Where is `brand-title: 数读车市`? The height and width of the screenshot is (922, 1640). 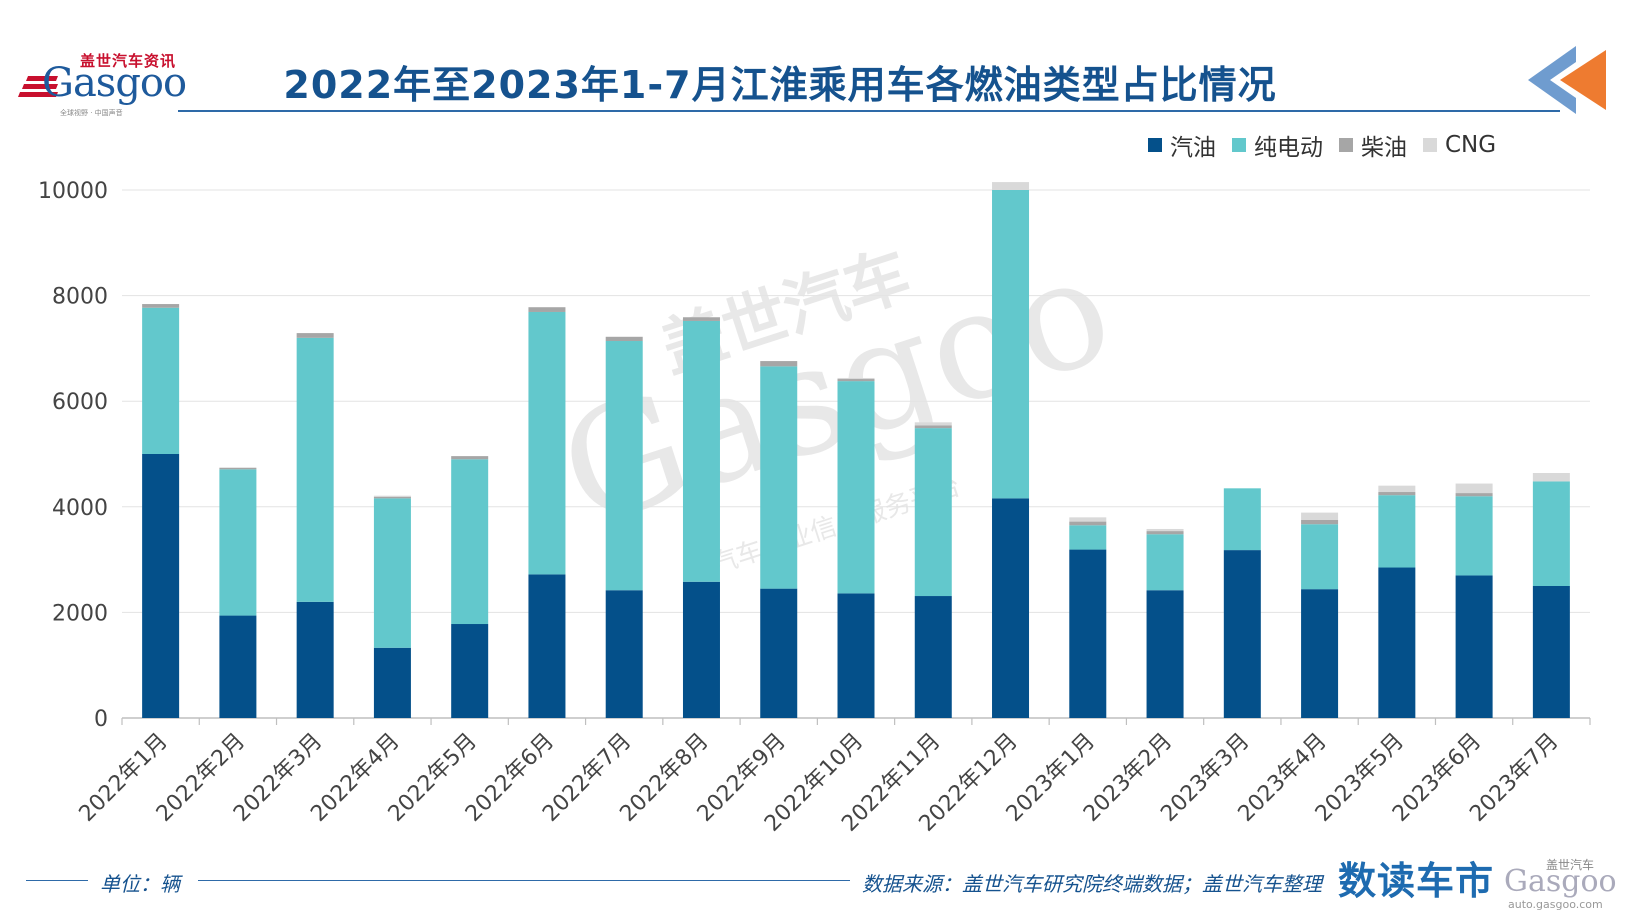
brand-title: 数读车市 is located at coordinates (1416, 881).